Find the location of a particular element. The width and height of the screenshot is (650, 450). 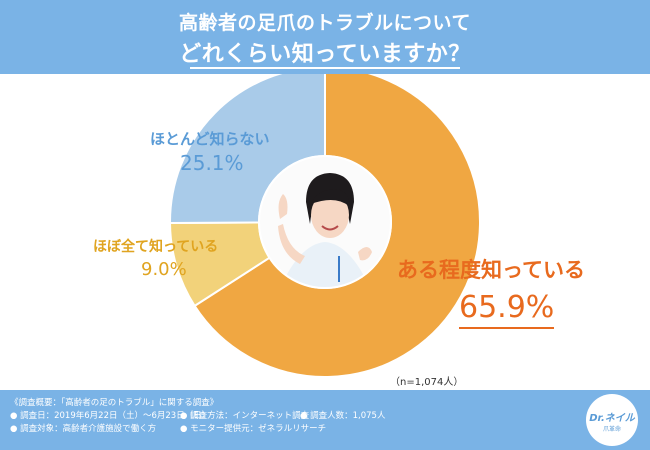

title-line-1: 高齢者の足爪のトラブルについて is located at coordinates (325, 23).